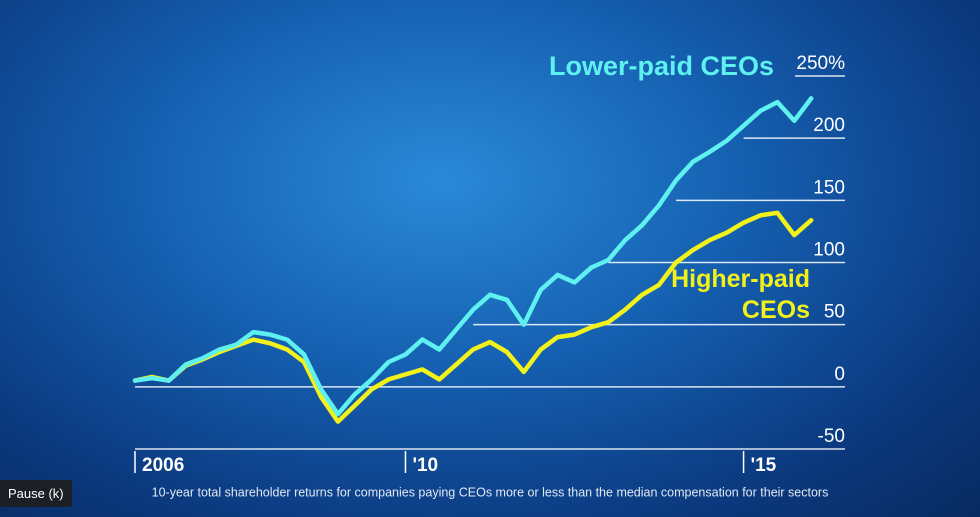  What do you see at coordinates (834, 312) in the screenshot?
I see `y-tick-label: 50` at bounding box center [834, 312].